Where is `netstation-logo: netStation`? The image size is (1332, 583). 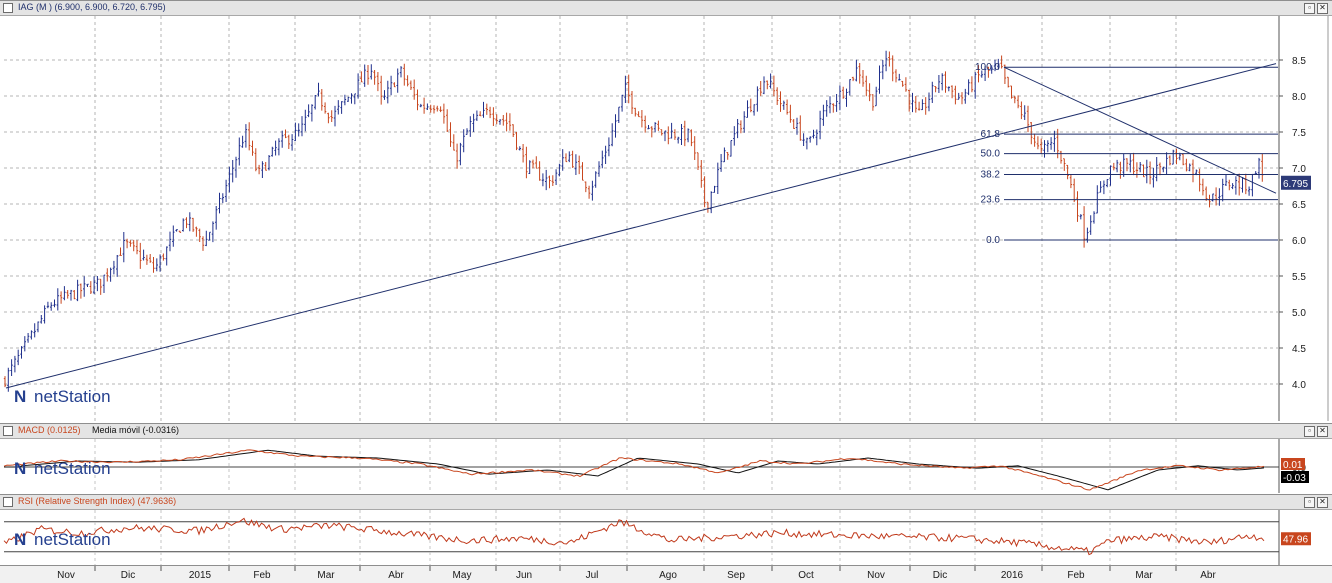
netstation-logo: netStation is located at coordinates (72, 539).